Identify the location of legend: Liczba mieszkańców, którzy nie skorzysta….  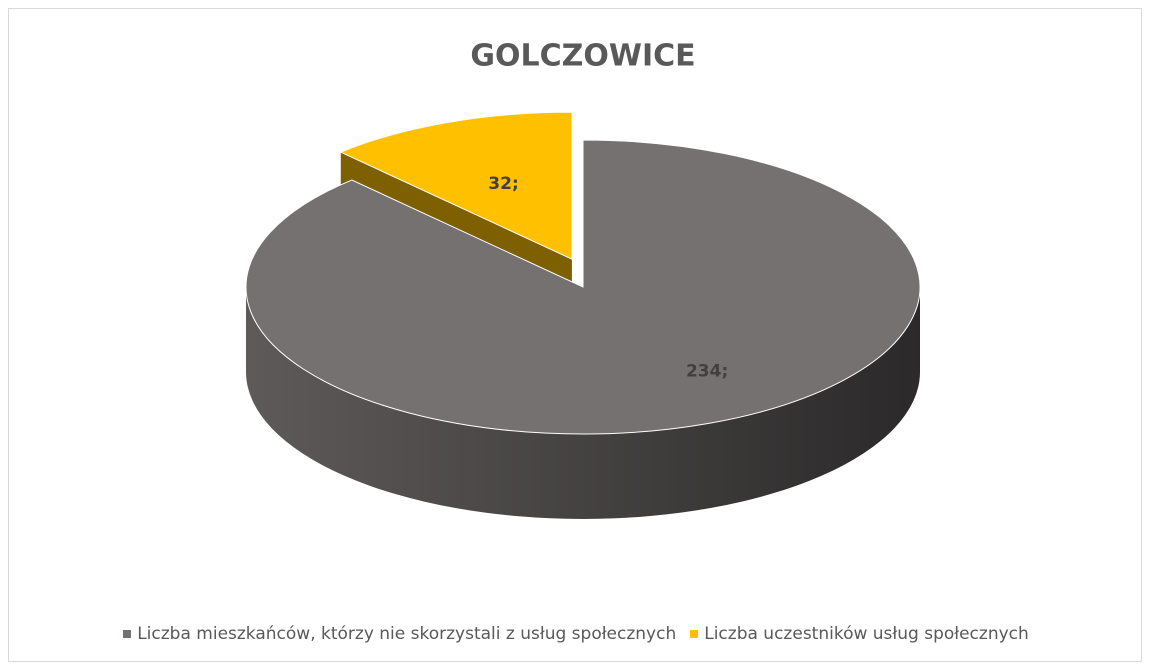
(576, 634).